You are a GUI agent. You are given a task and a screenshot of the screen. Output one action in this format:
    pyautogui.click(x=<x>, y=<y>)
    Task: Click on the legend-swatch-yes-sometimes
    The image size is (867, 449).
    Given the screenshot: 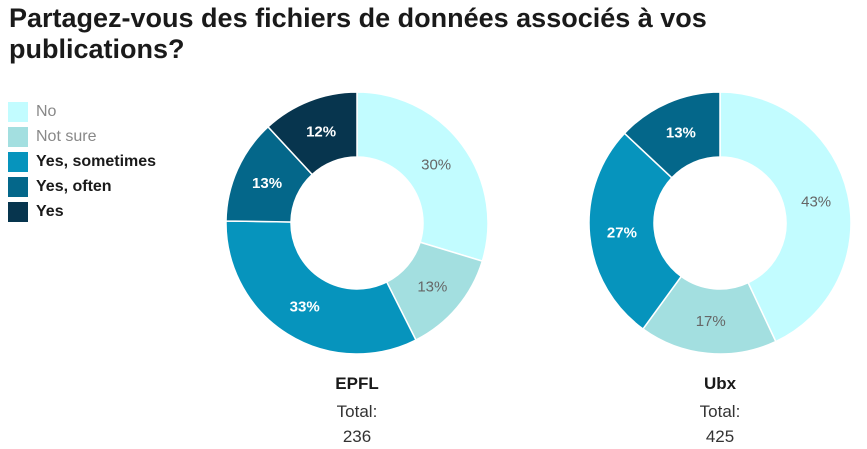 What is the action you would take?
    pyautogui.click(x=18, y=161)
    